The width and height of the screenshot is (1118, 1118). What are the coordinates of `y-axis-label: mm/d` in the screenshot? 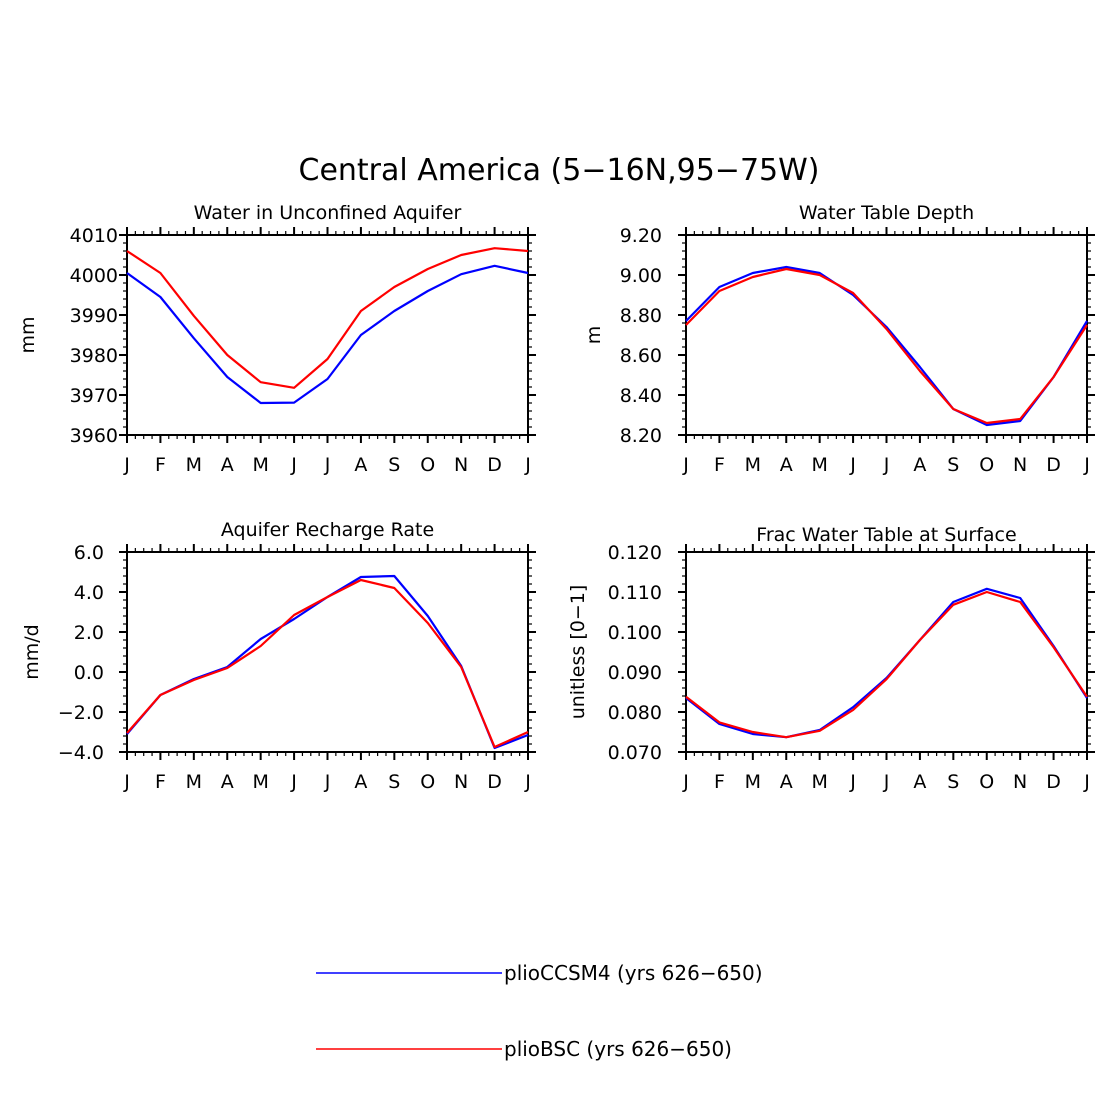 It's located at (32, 651).